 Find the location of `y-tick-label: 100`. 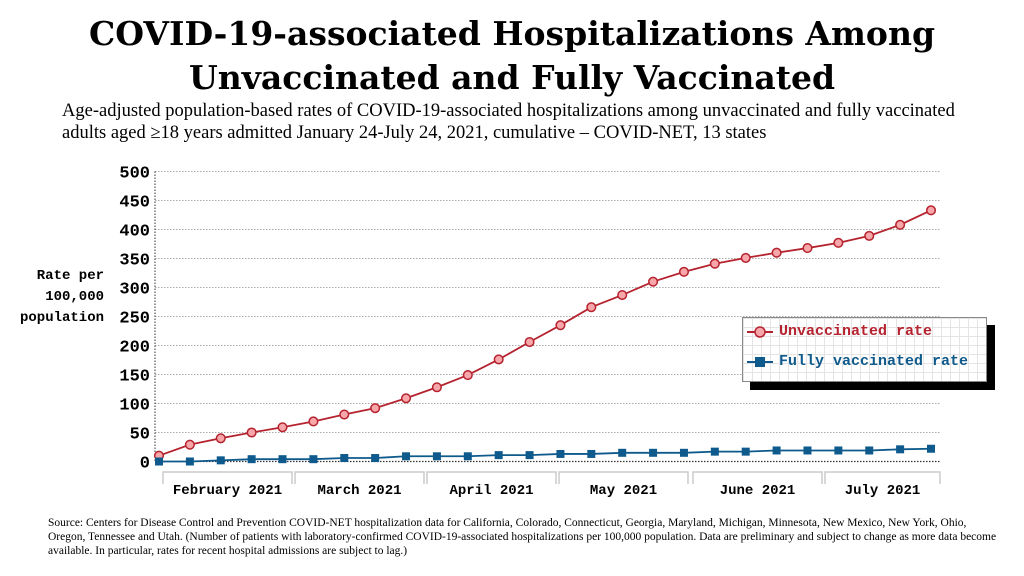

y-tick-label: 100 is located at coordinates (134, 406).